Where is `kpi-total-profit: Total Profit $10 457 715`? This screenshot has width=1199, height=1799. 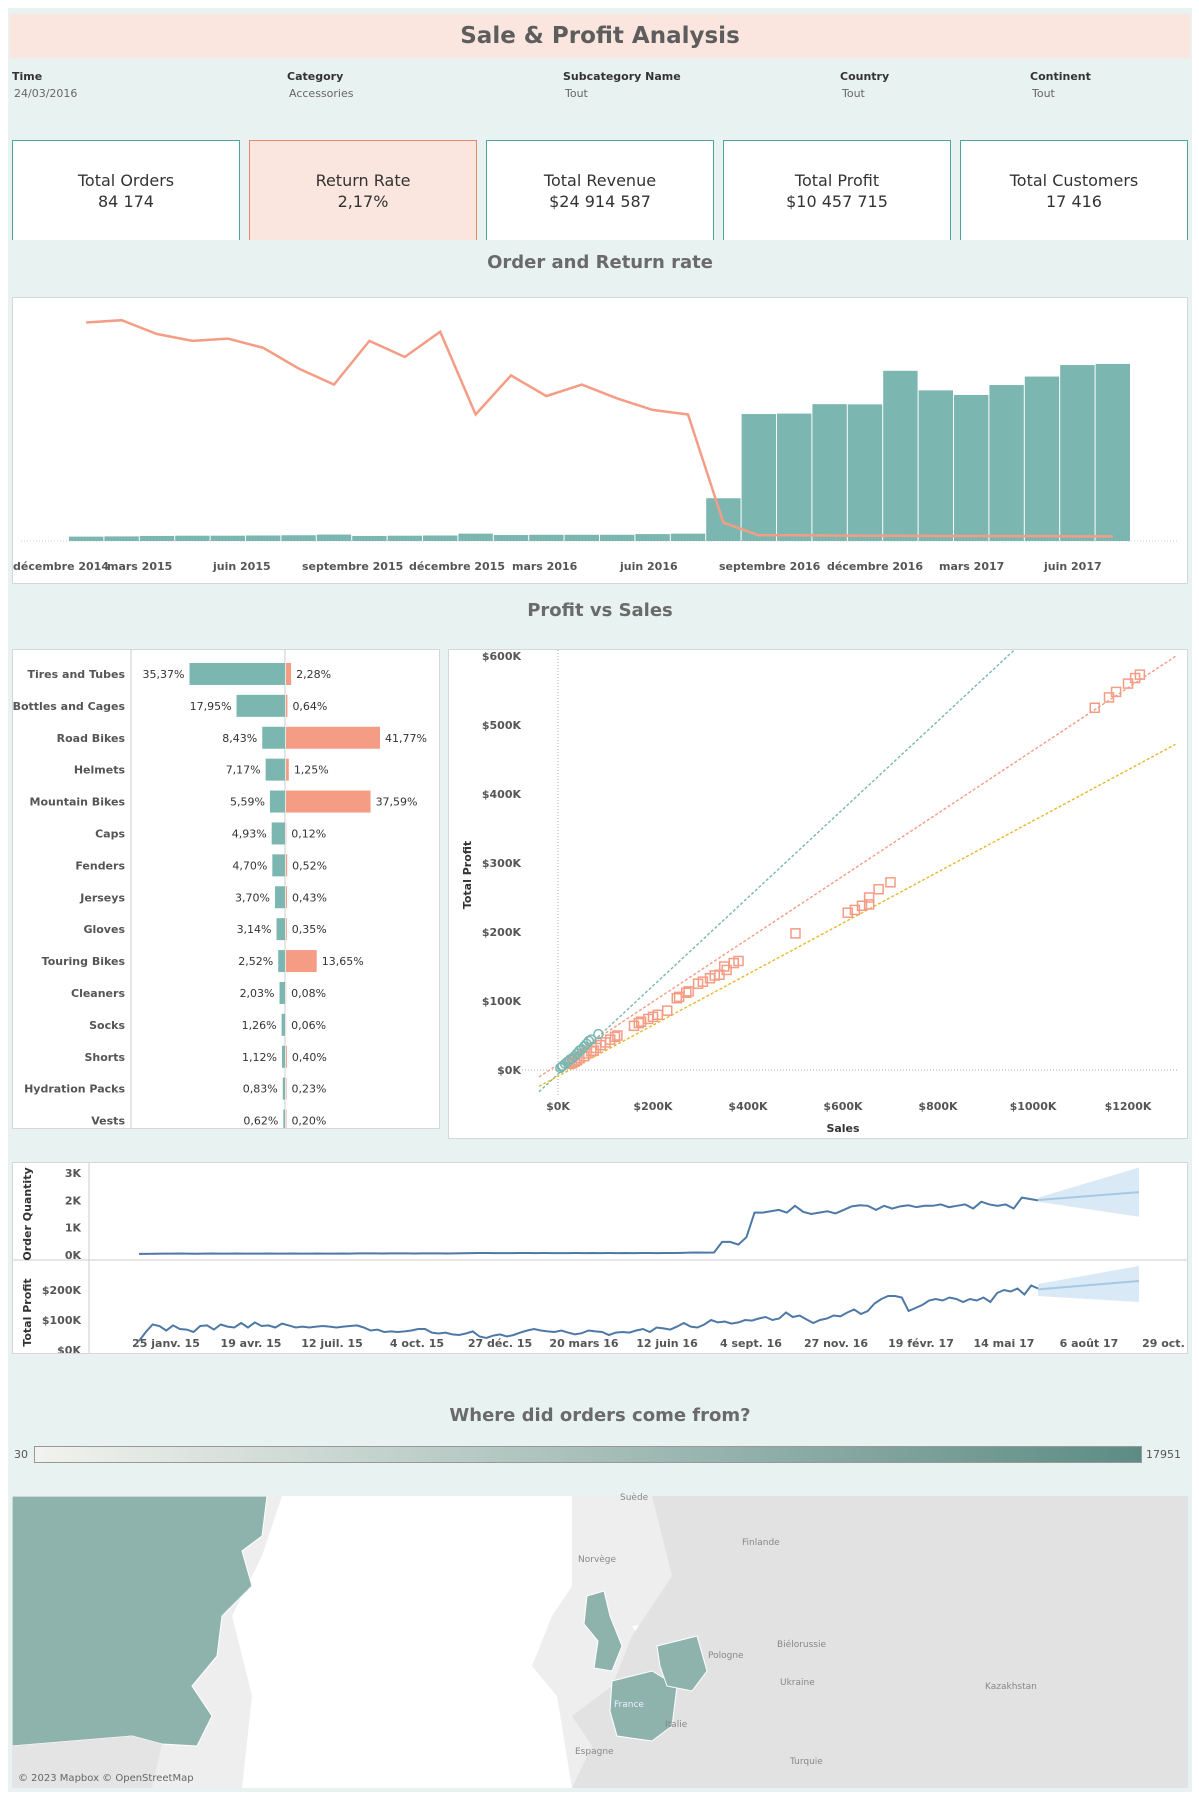 kpi-total-profit: Total Profit $10 457 715 is located at coordinates (837, 190).